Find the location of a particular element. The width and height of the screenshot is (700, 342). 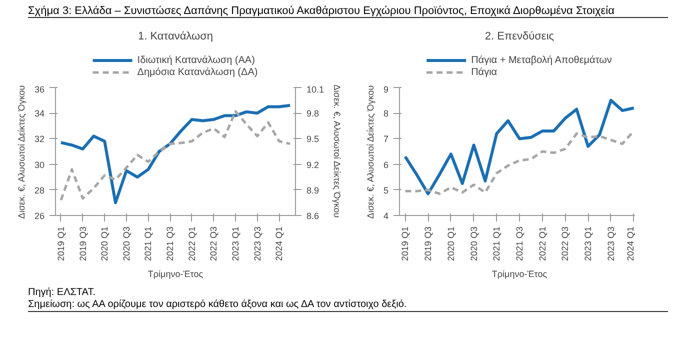

y2-tick-label: 9.8 is located at coordinates (313, 113).